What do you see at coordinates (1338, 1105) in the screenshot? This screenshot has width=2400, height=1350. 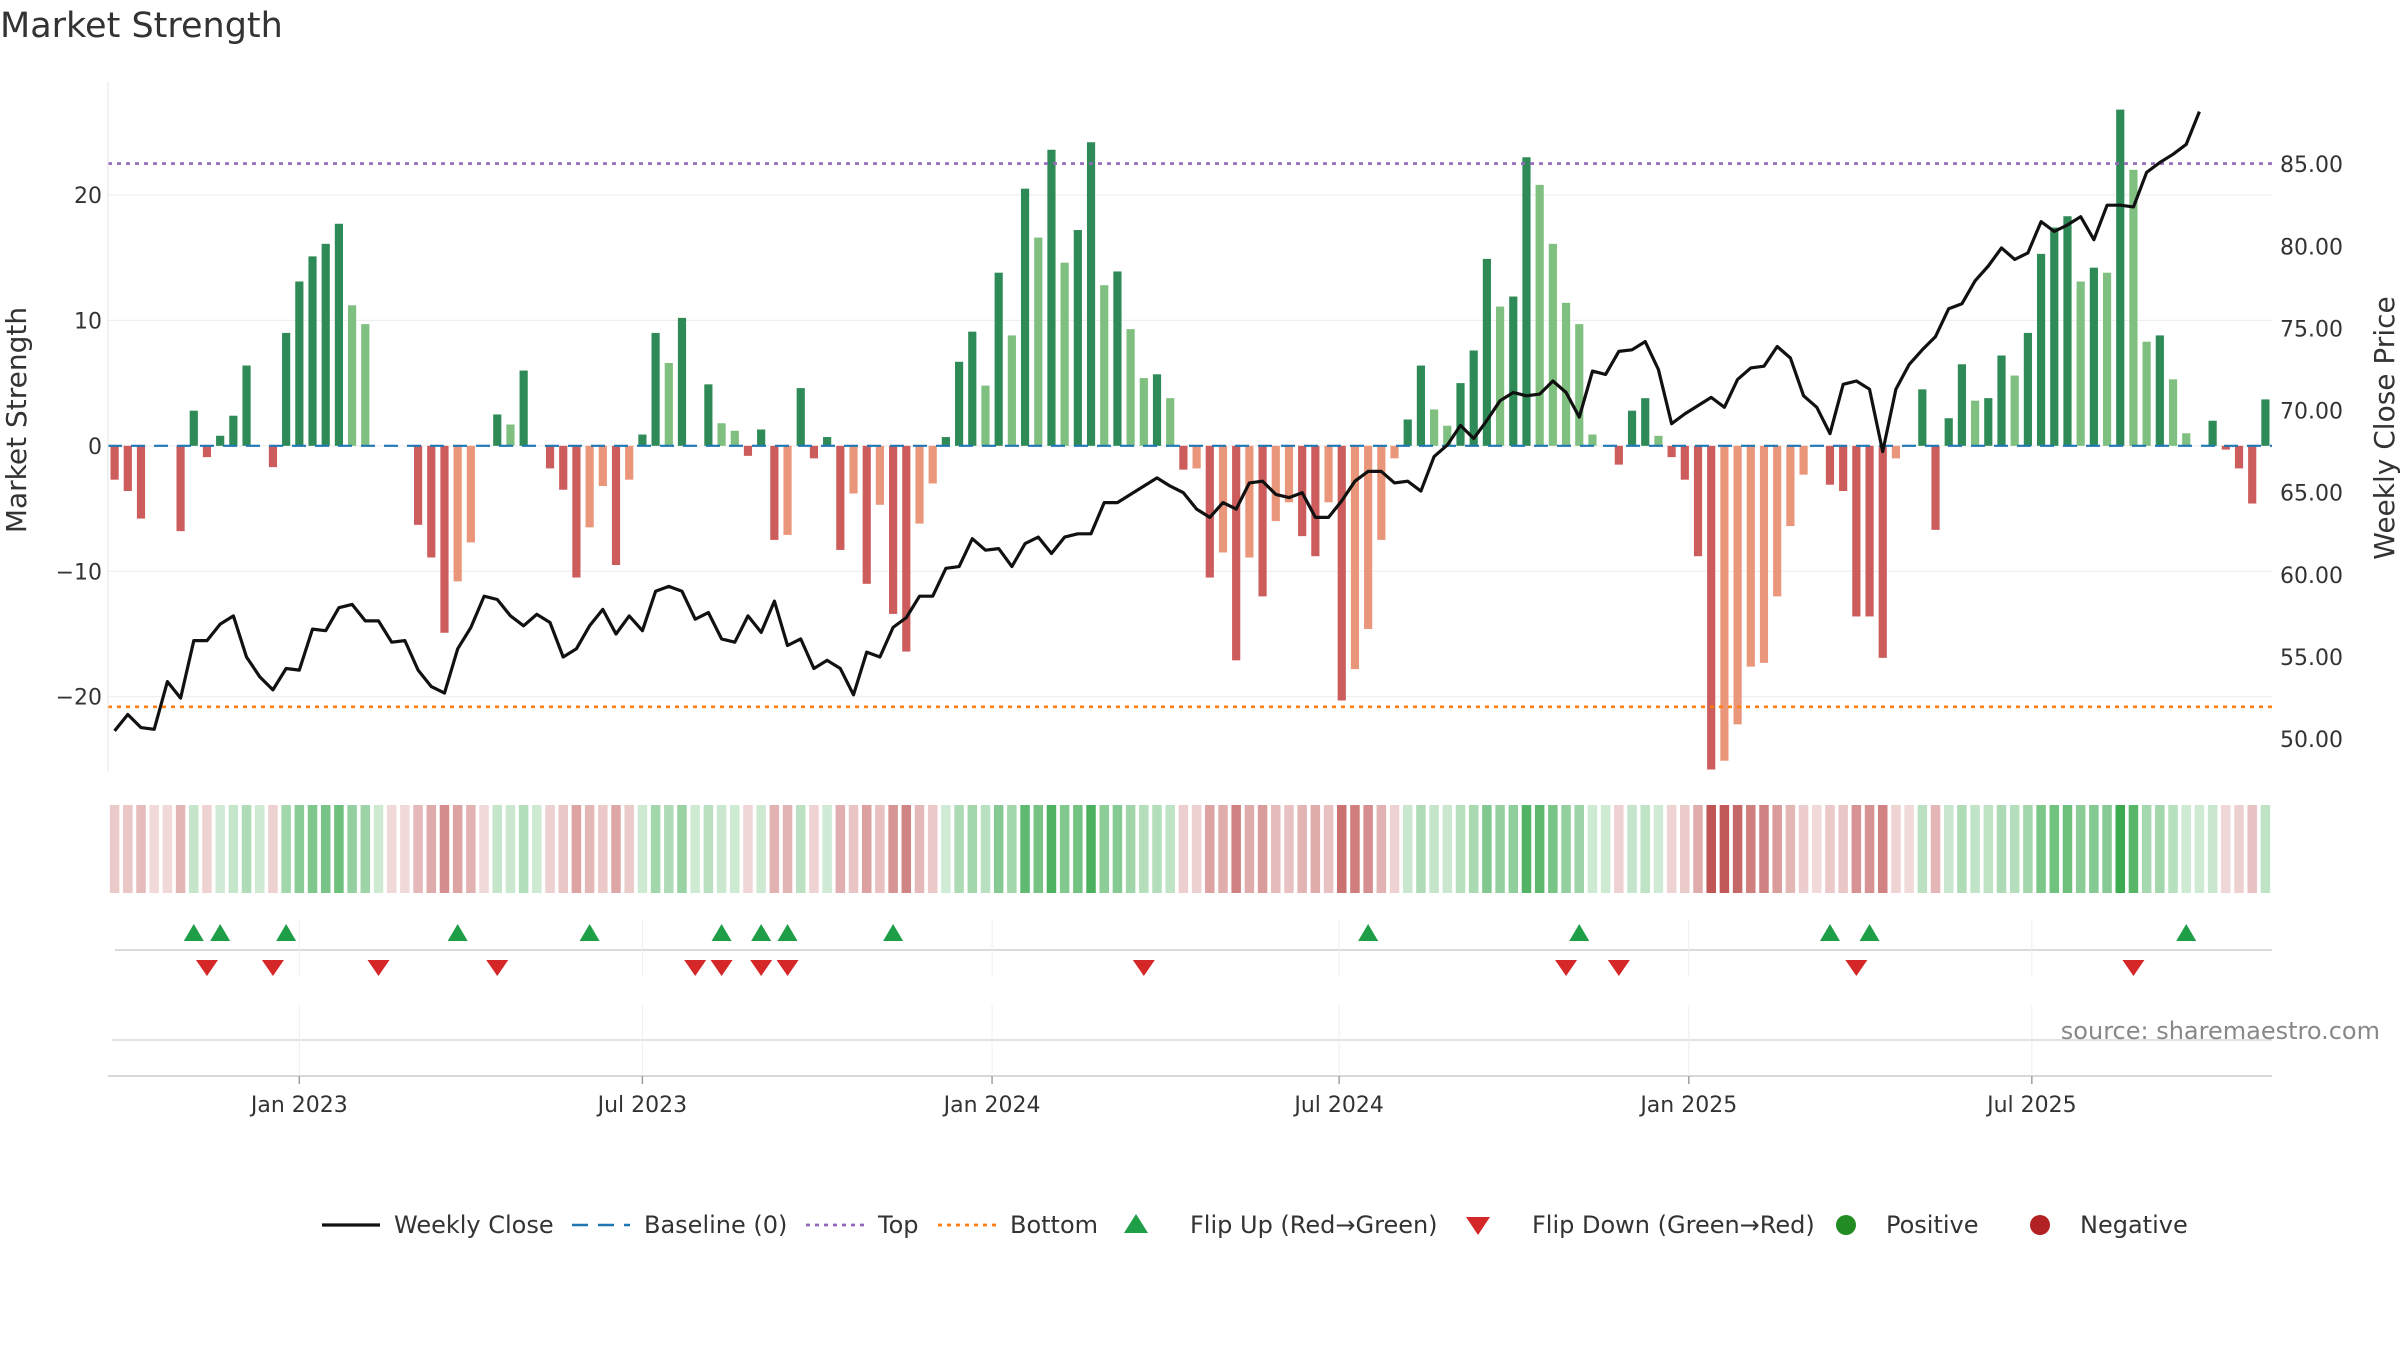 I see `x-tick-label: Jul 2024` at bounding box center [1338, 1105].